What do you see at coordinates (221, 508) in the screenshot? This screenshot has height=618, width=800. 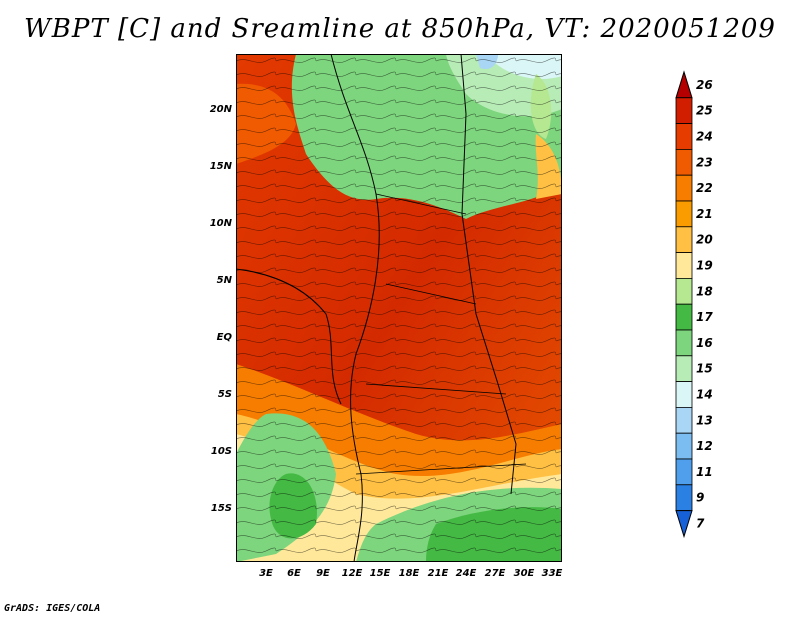 I see `lat-label-15s: 15S` at bounding box center [221, 508].